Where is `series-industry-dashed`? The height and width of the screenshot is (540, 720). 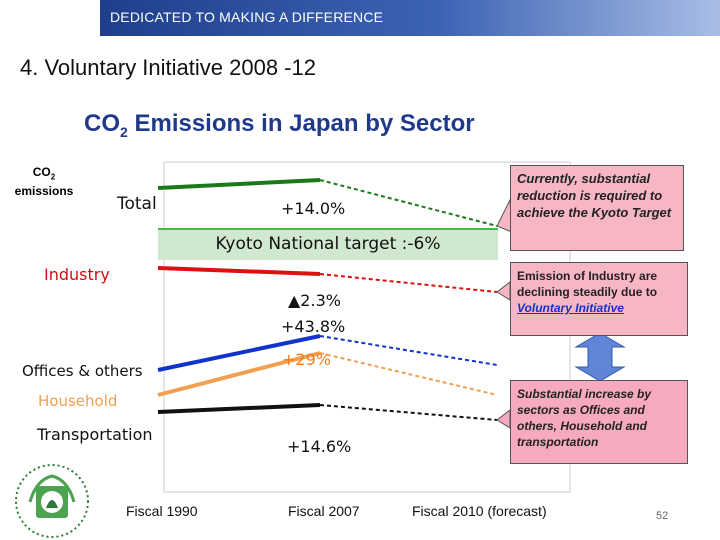 series-industry-dashed is located at coordinates (408, 283).